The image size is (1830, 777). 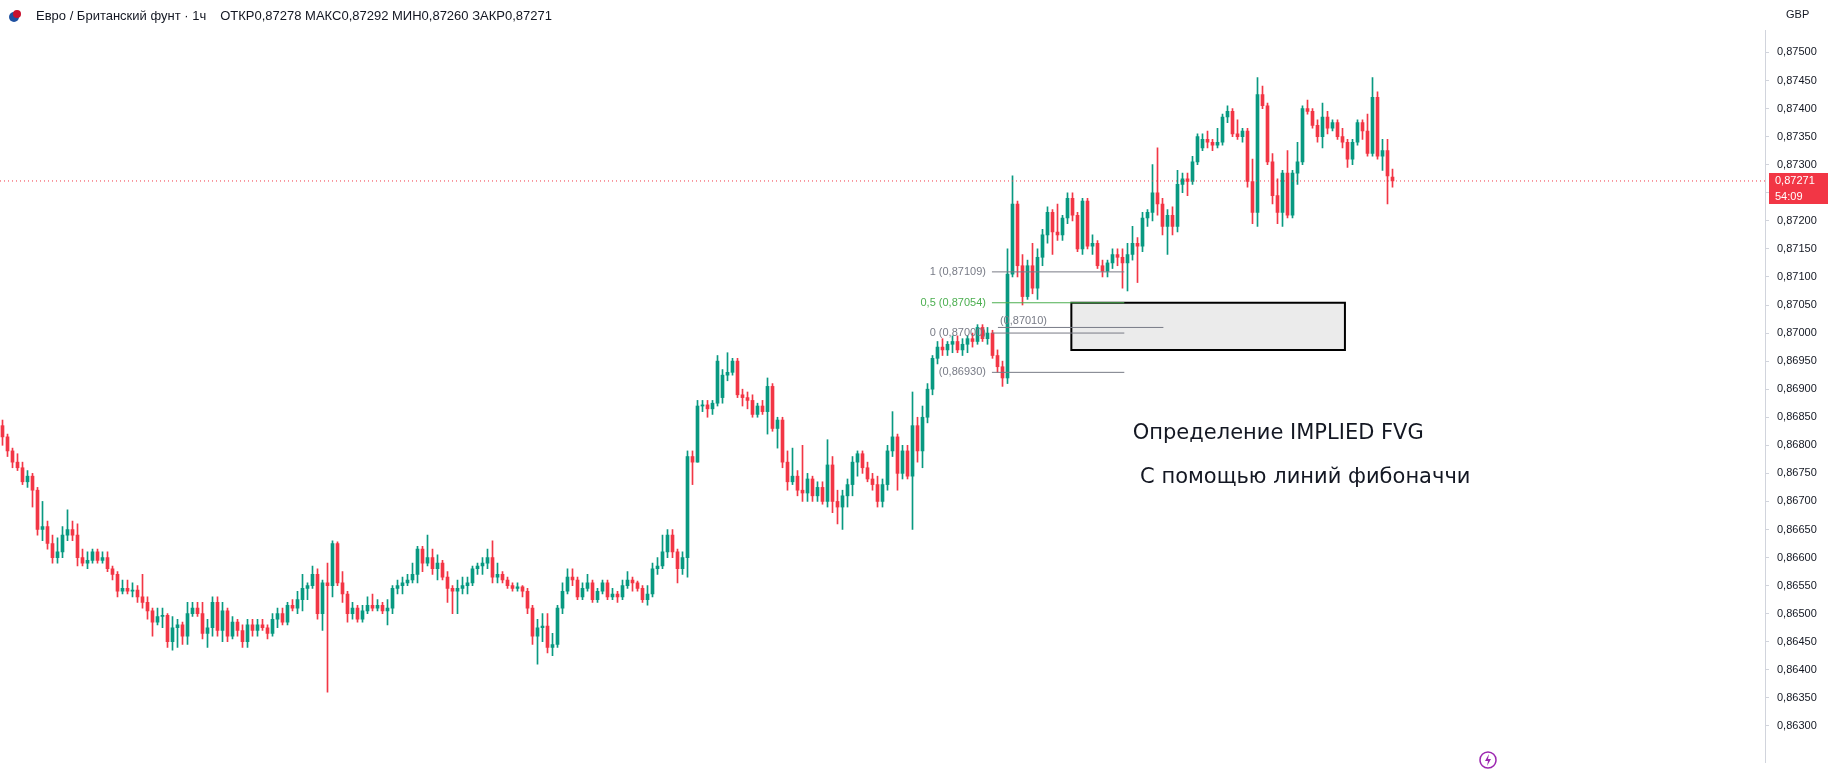 I want to click on y-tick-label: 0,86650, so click(x=1797, y=528).